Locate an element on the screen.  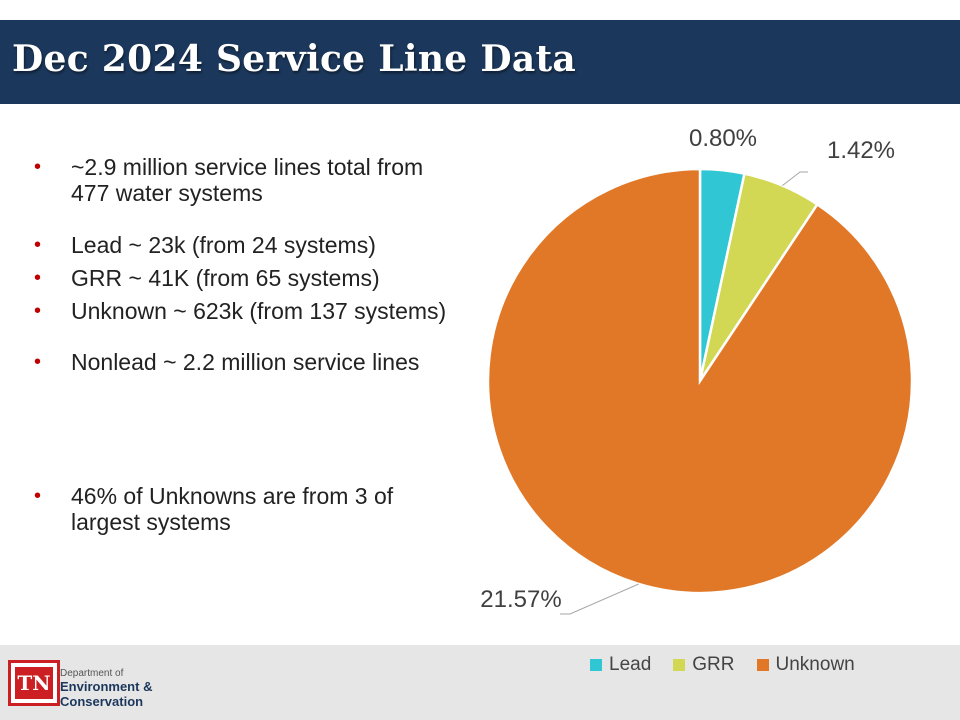
legend-label: Unknown is located at coordinates (815, 664).